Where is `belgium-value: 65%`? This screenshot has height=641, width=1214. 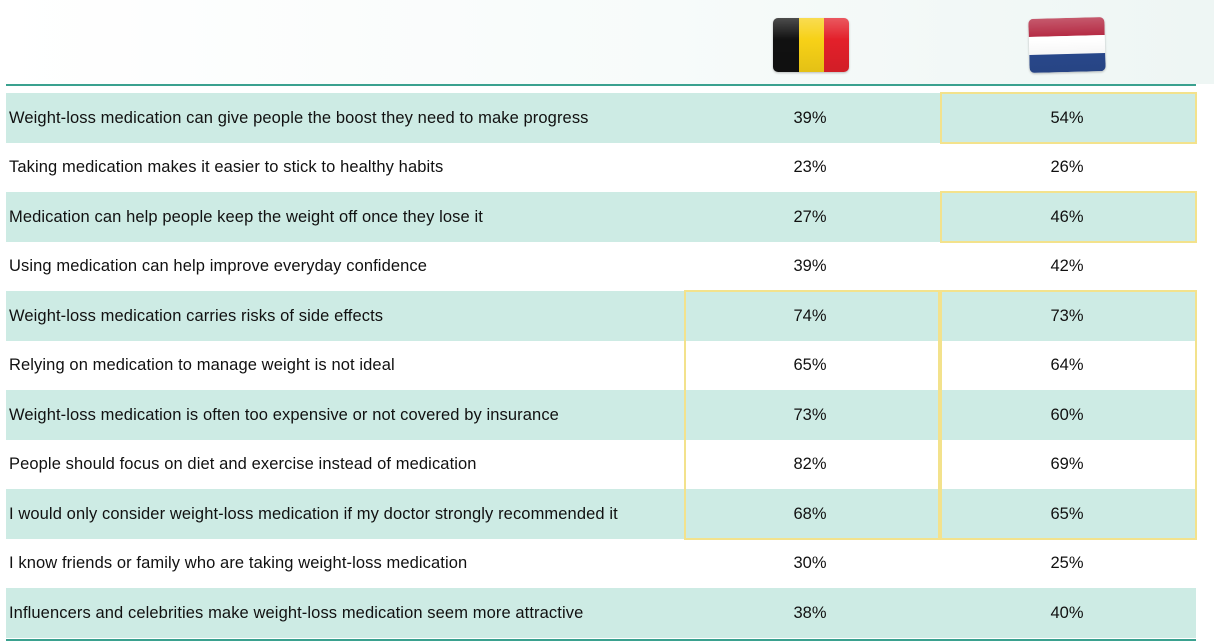 belgium-value: 65% is located at coordinates (810, 365).